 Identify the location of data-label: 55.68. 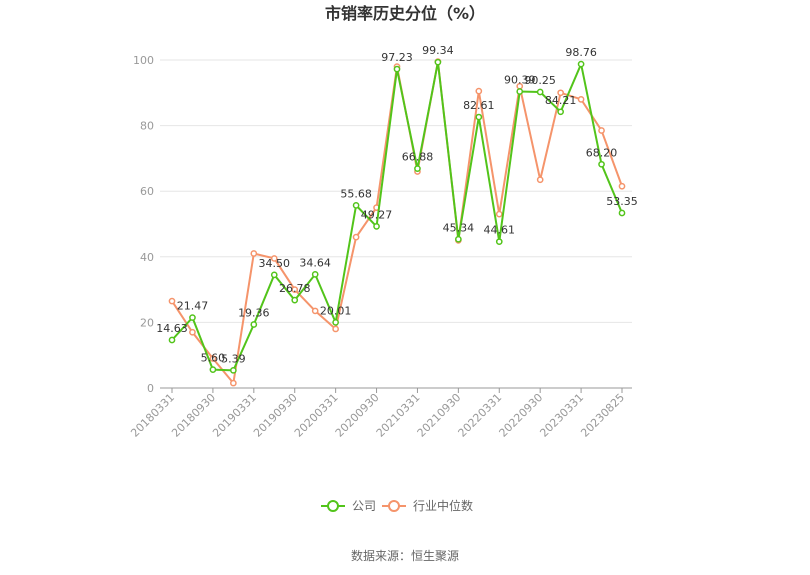
(356, 193).